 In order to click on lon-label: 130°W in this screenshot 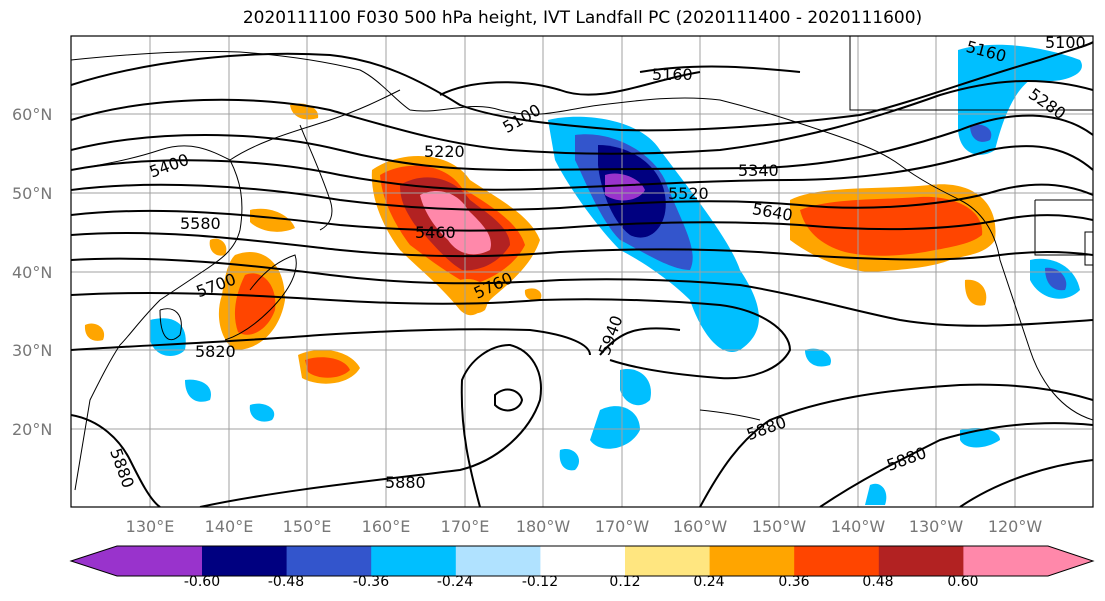, I will do `click(936, 526)`.